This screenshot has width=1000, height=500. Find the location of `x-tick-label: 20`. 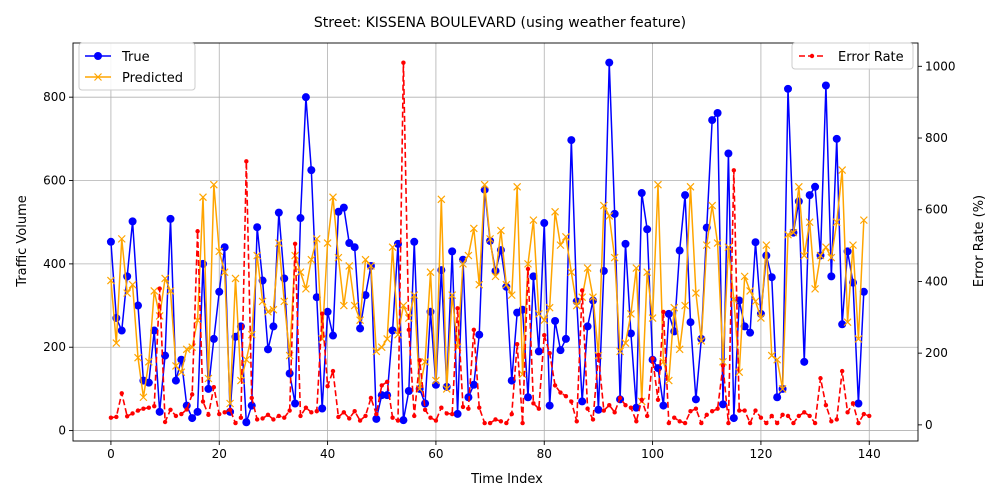

x-tick-label: 20 is located at coordinates (219, 454).